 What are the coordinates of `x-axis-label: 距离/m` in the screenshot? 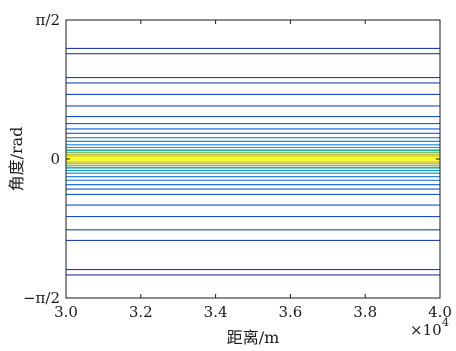 It's located at (253, 337).